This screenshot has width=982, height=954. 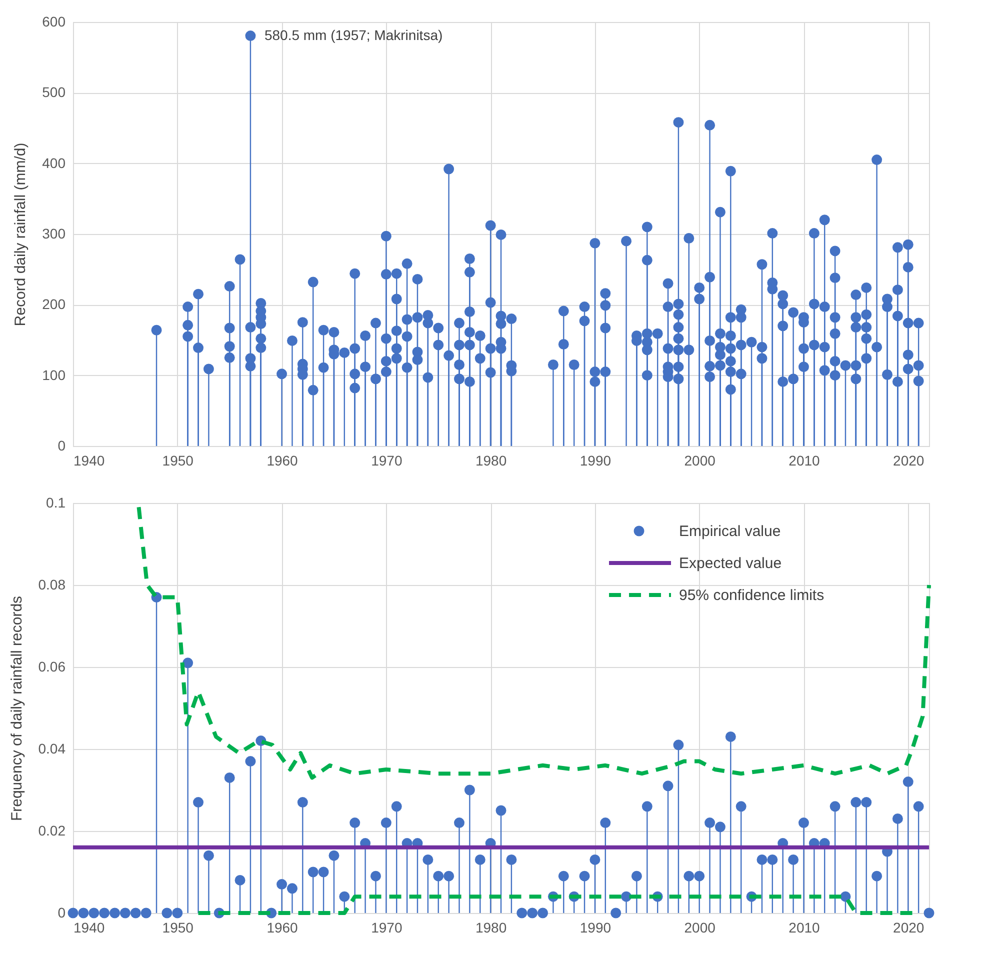 I want to click on y-tick-label: 600, so click(x=54, y=22).